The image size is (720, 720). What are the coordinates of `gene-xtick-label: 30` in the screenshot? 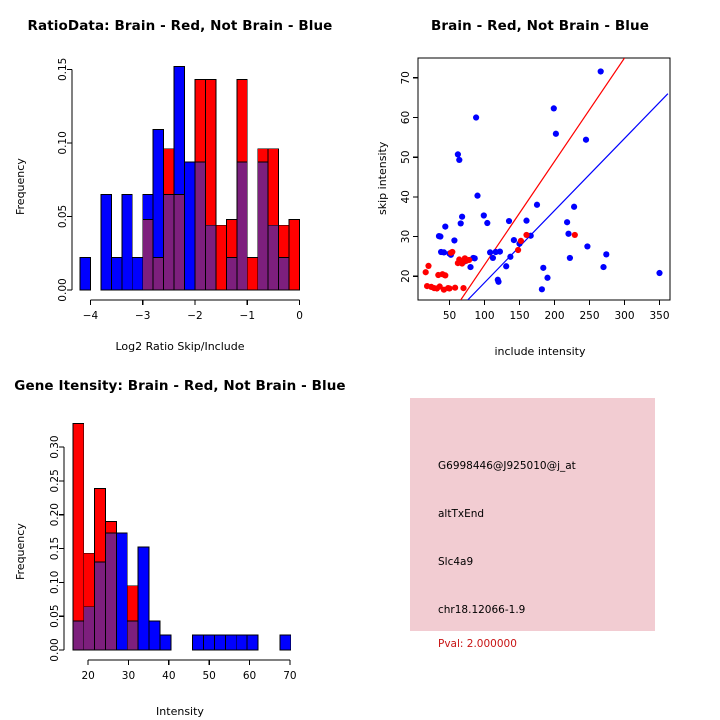 It's located at (128, 676).